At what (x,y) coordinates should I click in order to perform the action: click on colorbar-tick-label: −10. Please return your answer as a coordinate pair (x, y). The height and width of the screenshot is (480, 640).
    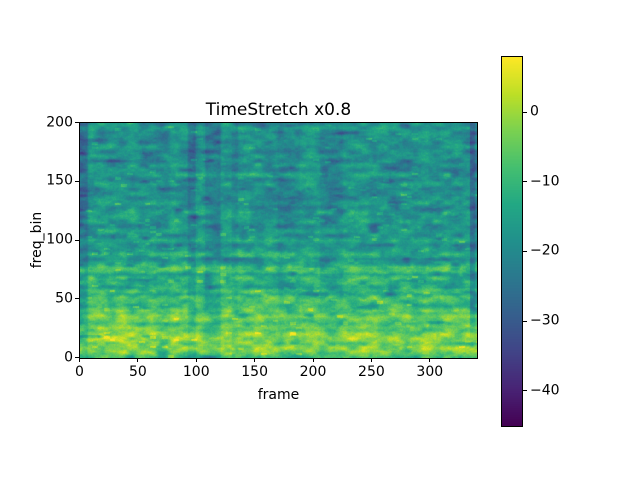
    Looking at the image, I should click on (545, 181).